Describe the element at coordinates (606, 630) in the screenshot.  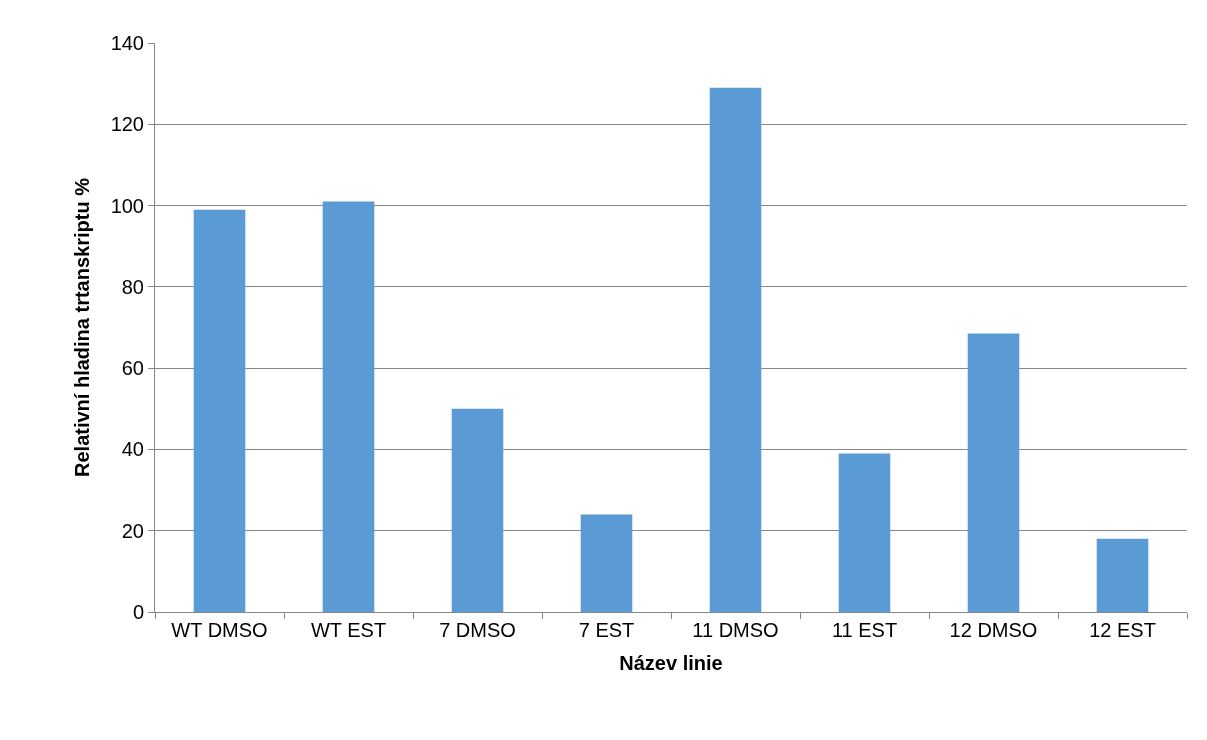
I see `x-tick-label: 7 EST` at that location.